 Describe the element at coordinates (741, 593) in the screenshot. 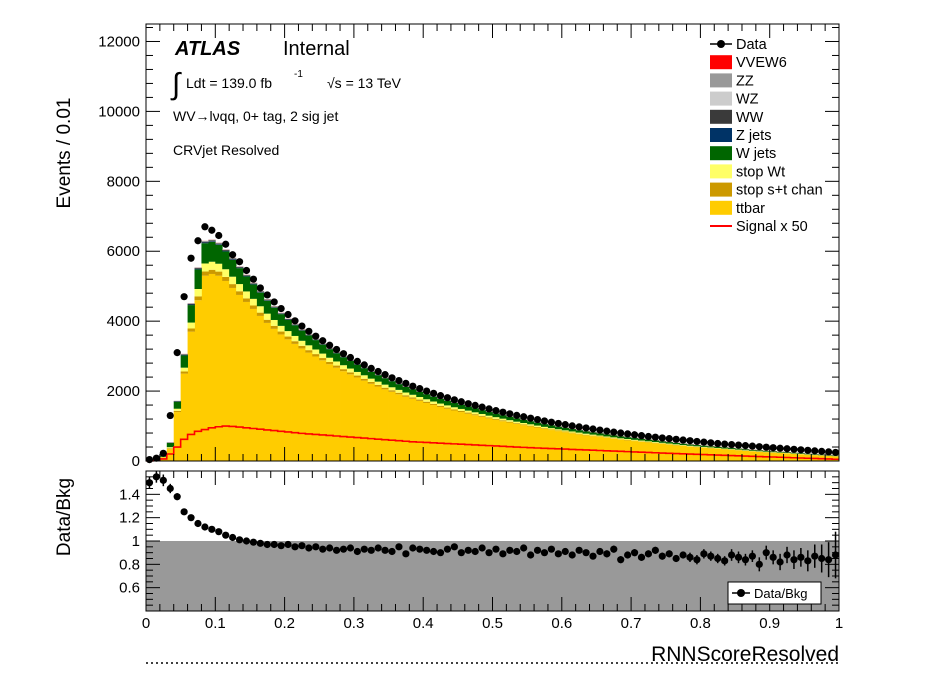

I see `ratio-legend-marker` at that location.